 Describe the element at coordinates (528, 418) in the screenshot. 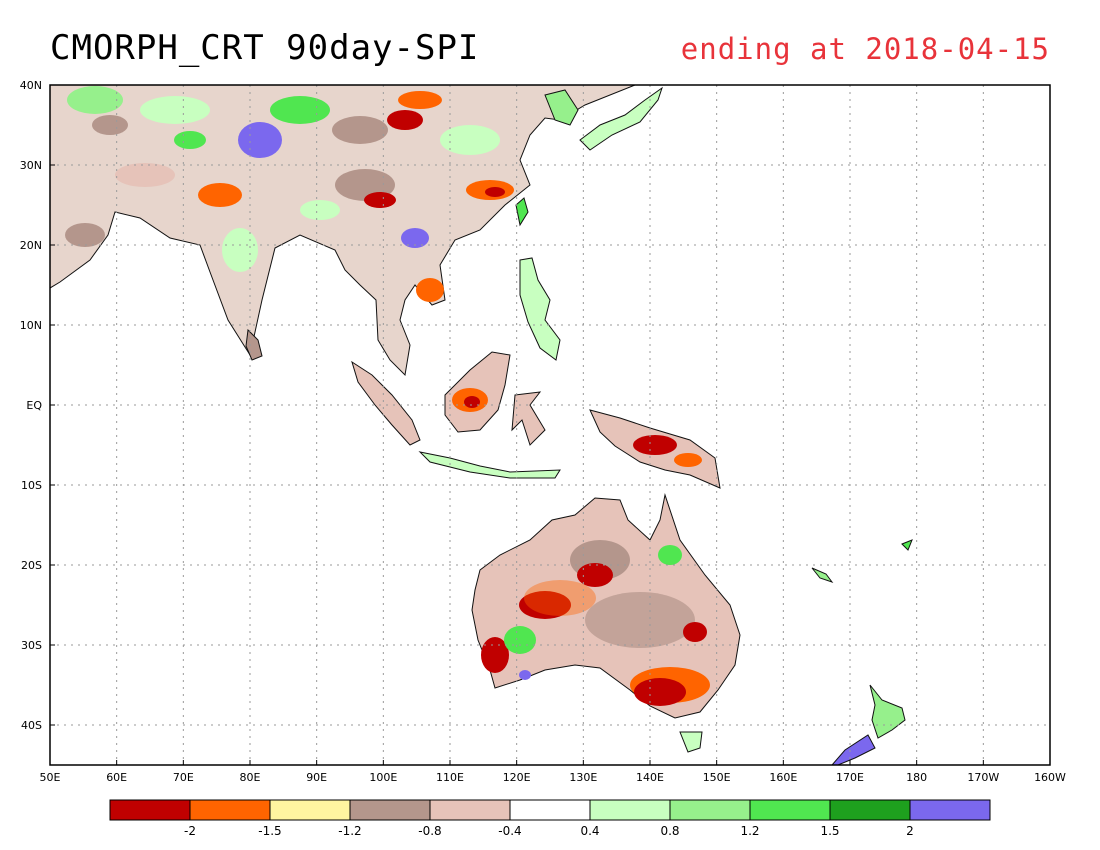

I see `landmass-sulawesi` at that location.